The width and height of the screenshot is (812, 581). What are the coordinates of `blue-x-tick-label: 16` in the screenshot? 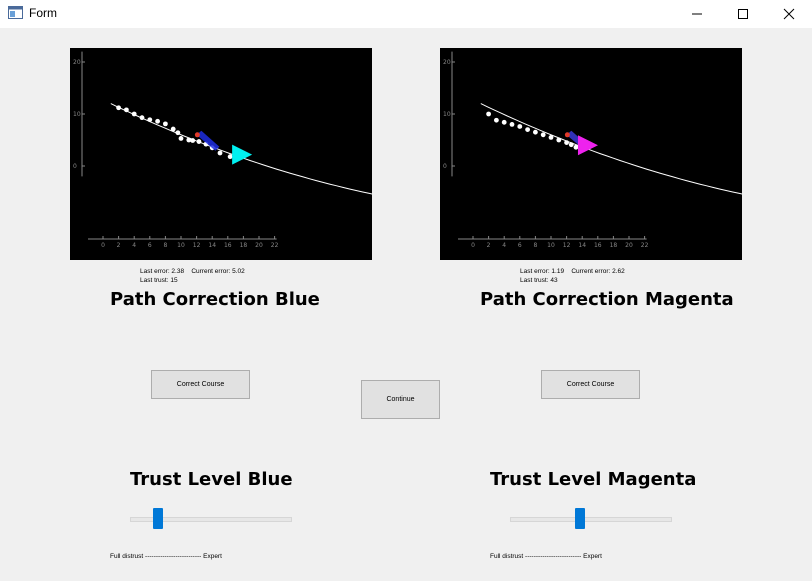 It's located at (228, 245).